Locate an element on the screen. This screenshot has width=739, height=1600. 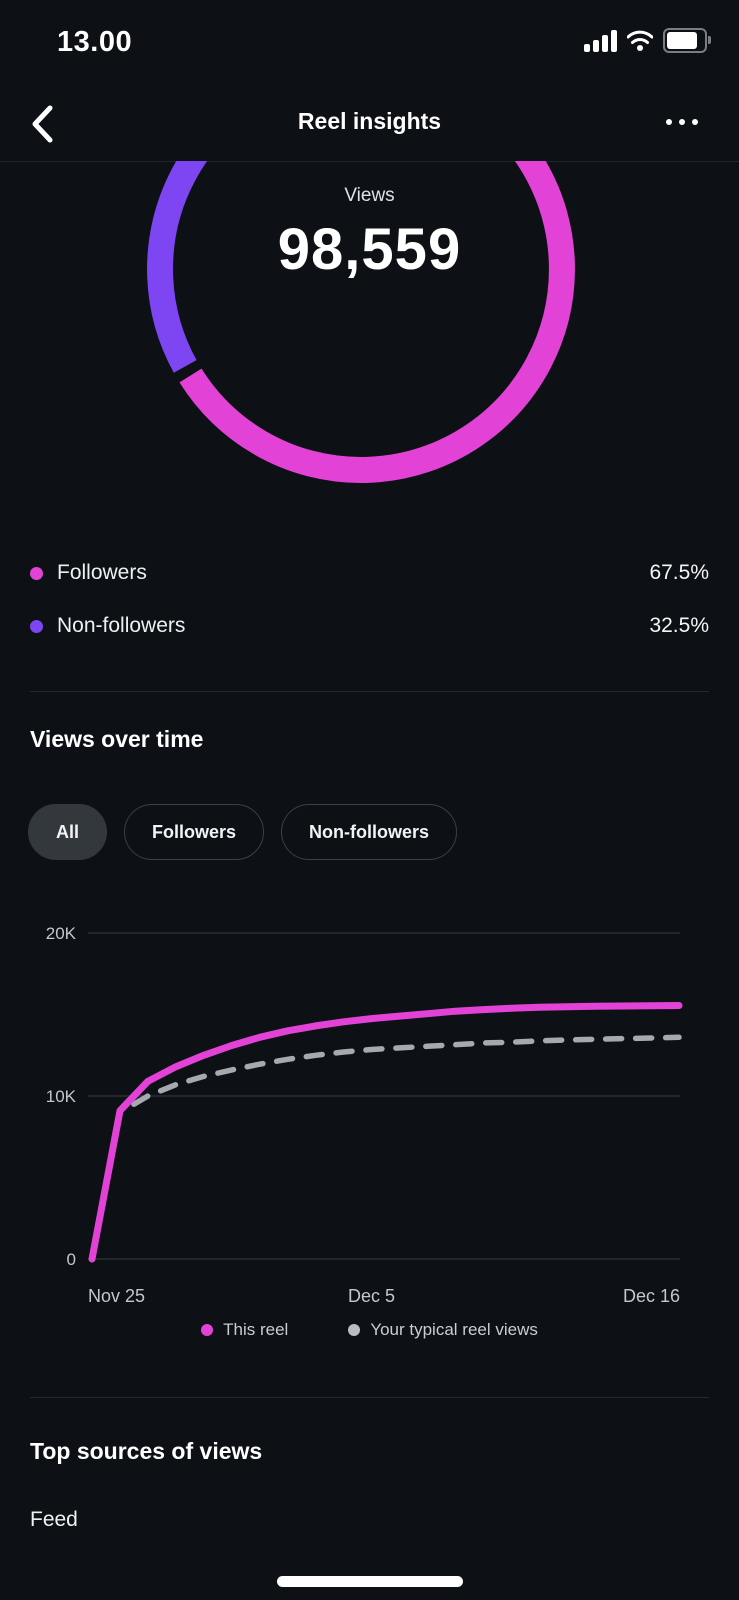
source-item-feed: Feed is located at coordinates (54, 1519).